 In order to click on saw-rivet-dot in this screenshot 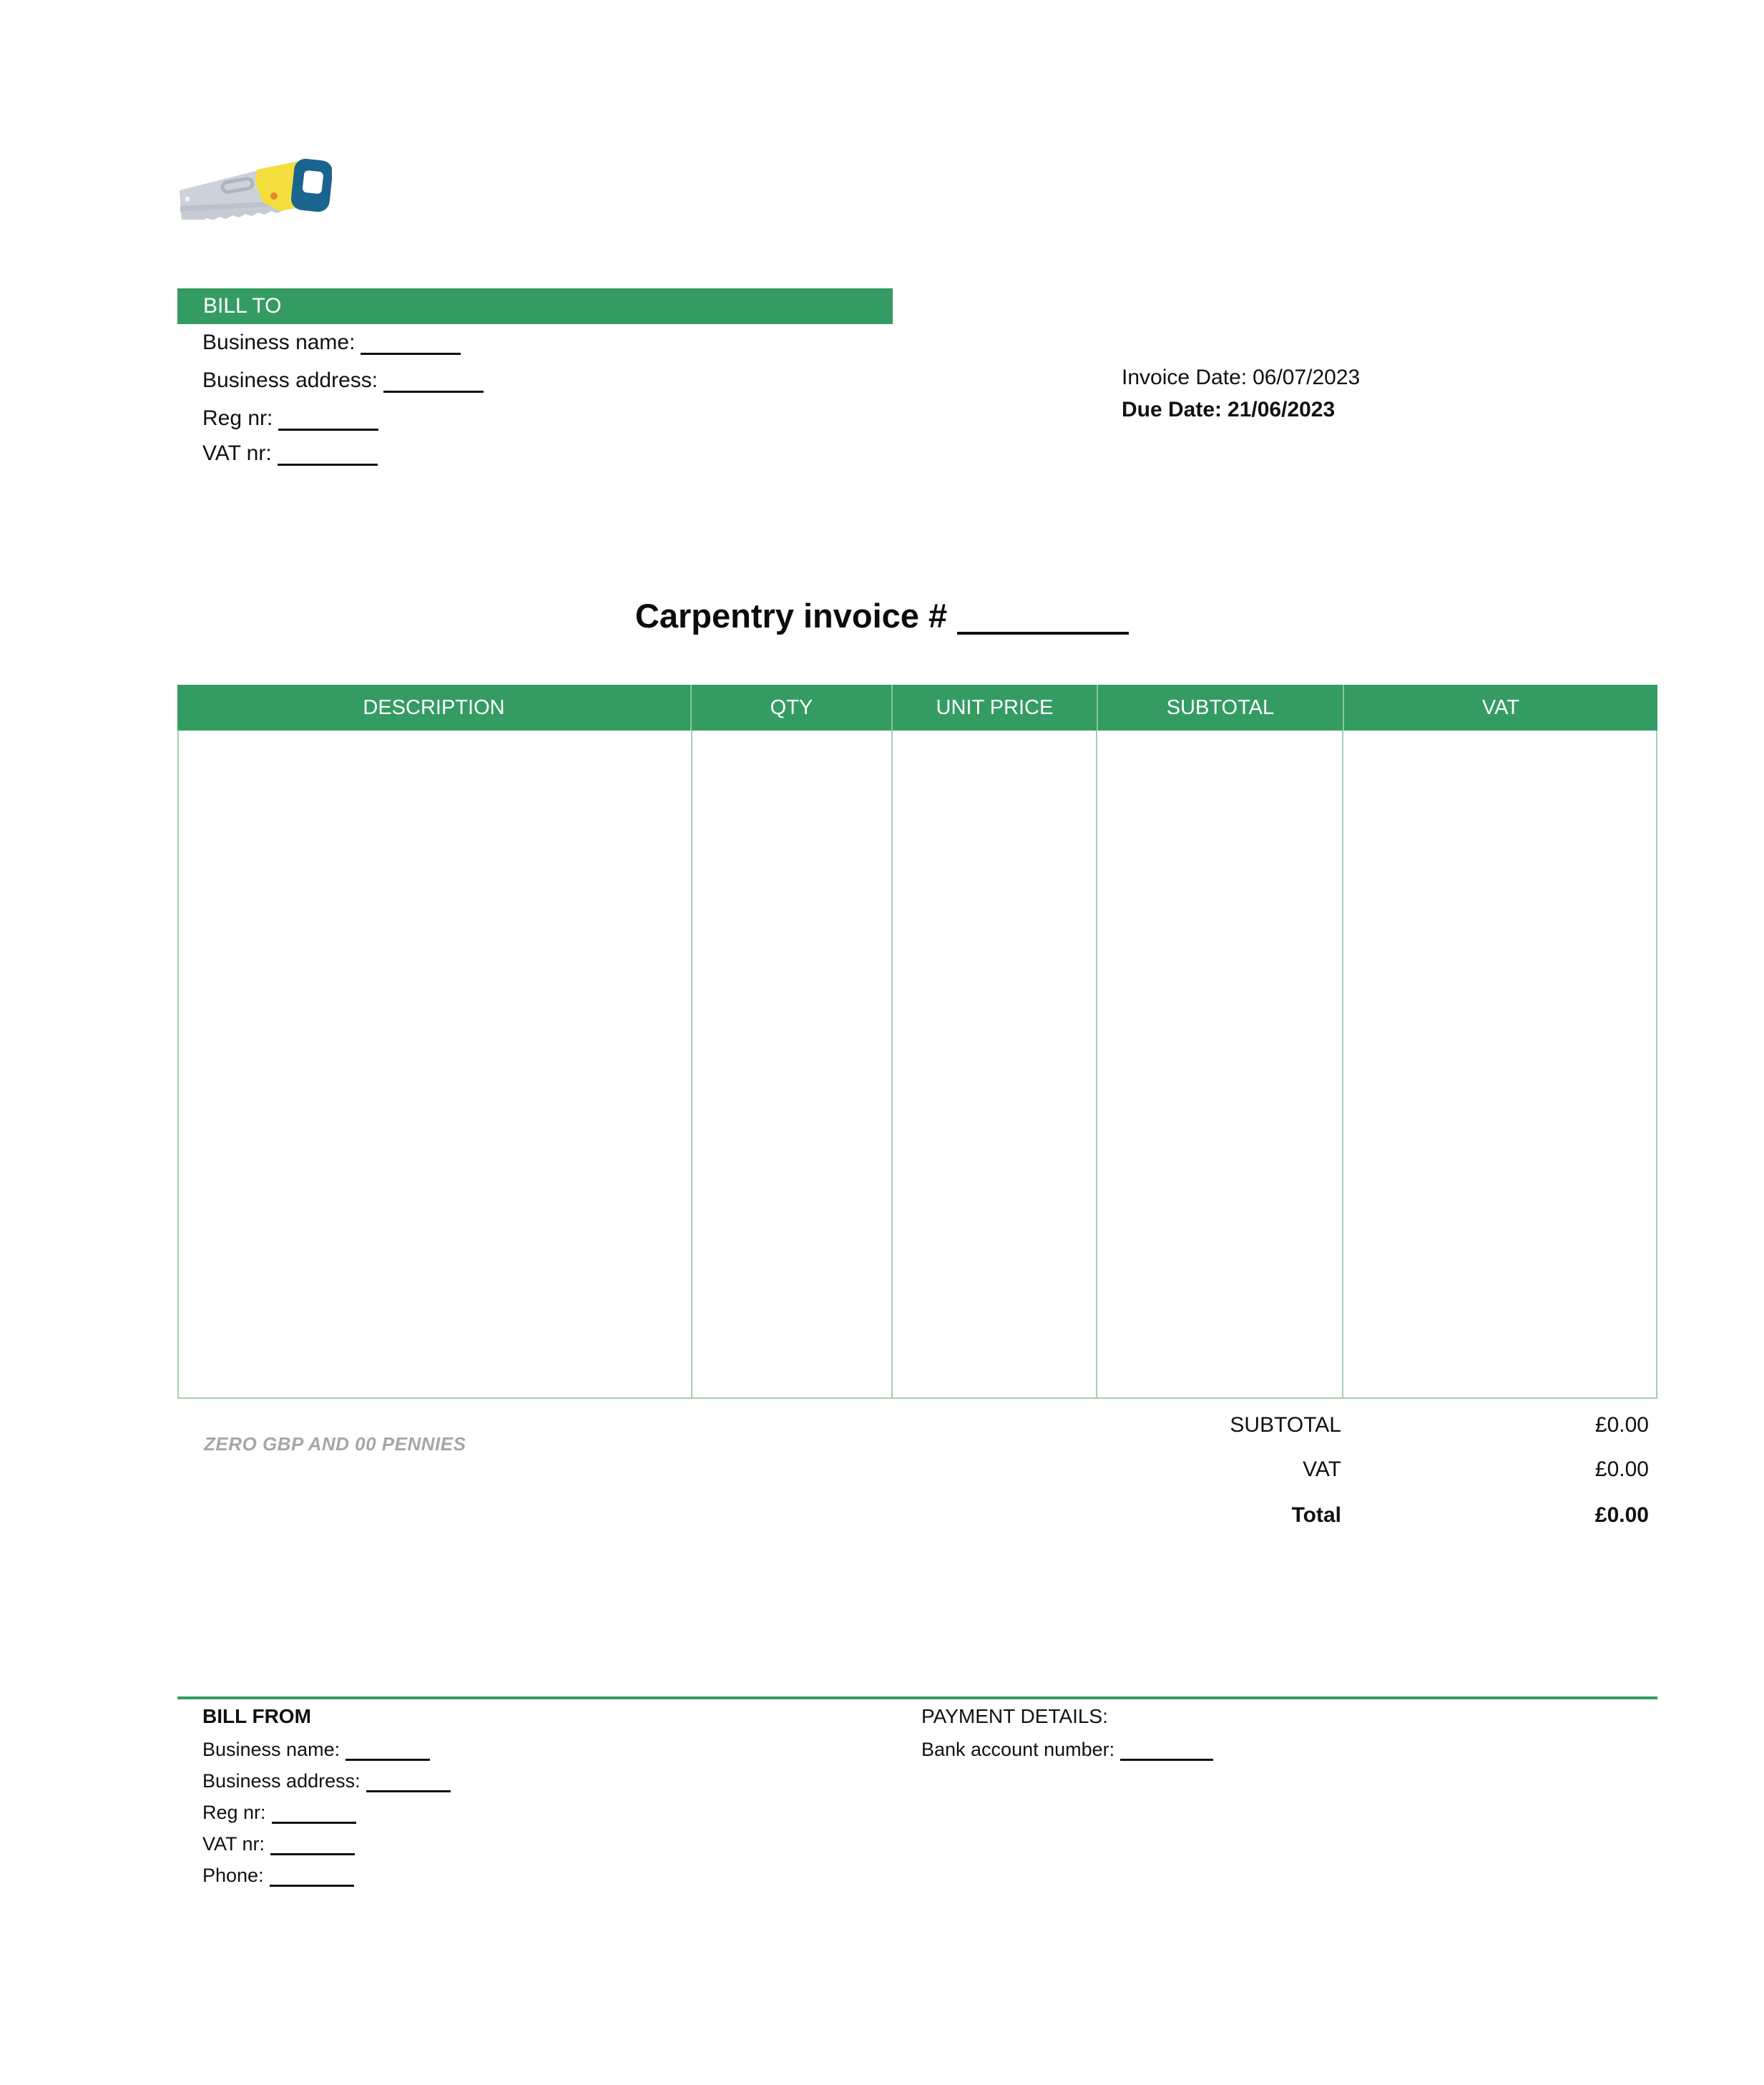, I will do `click(274, 196)`.